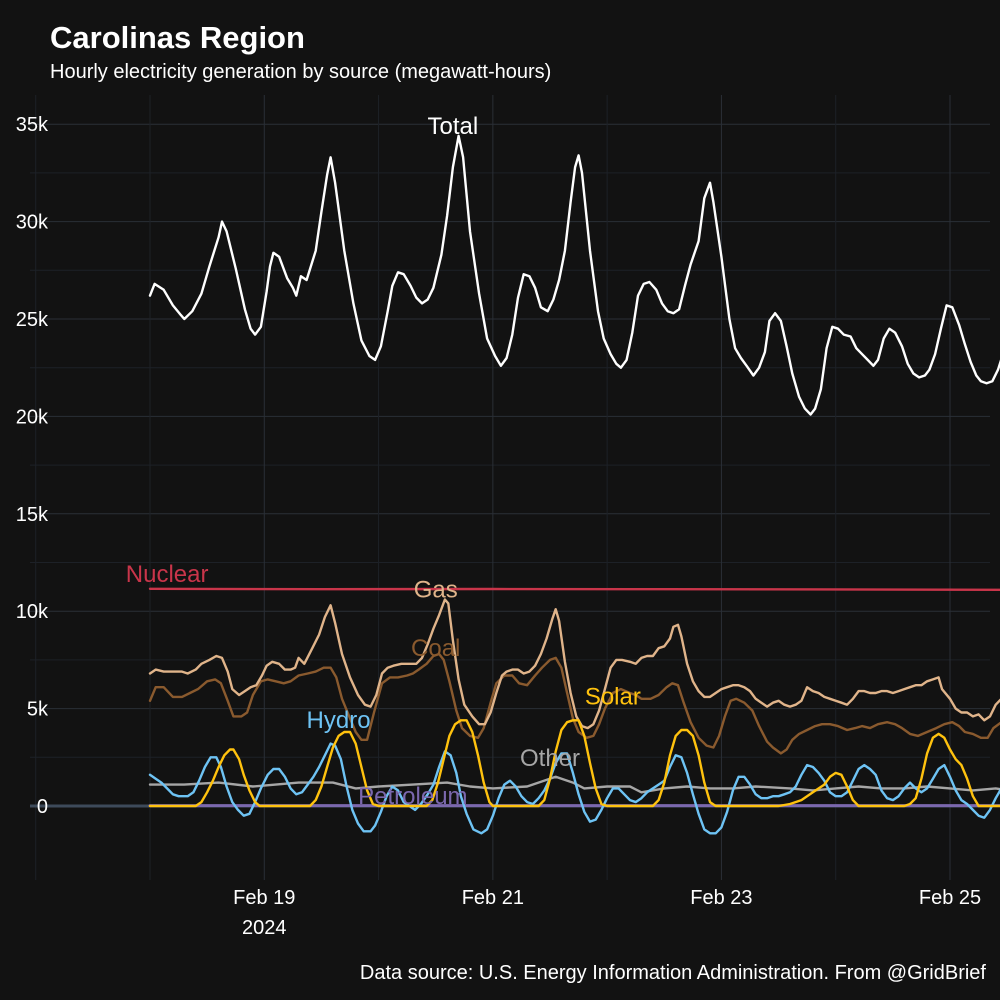 The height and width of the screenshot is (1000, 1000). What do you see at coordinates (264, 928) in the screenshot?
I see `x-tick-year: 2024` at bounding box center [264, 928].